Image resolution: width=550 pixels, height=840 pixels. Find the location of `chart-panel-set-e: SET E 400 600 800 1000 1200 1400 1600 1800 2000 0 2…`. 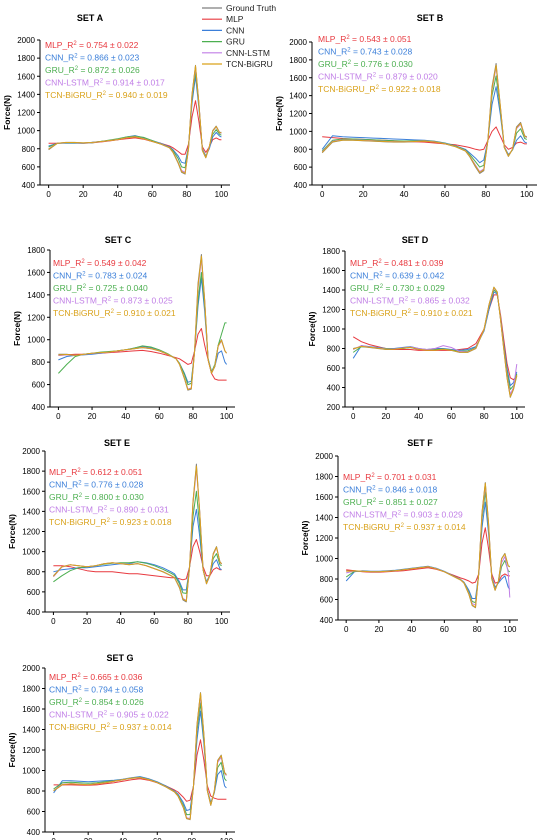

chart-panel-set-e: SET E 400 600 800 1000 1200 1400 1600 1800 2000 0 2… is located at coordinates (118, 532).